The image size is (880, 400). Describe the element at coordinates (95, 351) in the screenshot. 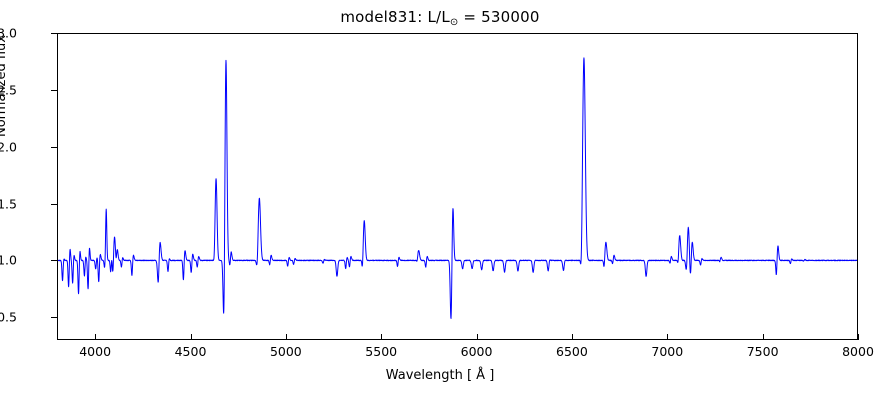

I see `x-tick-label: 4000` at that location.